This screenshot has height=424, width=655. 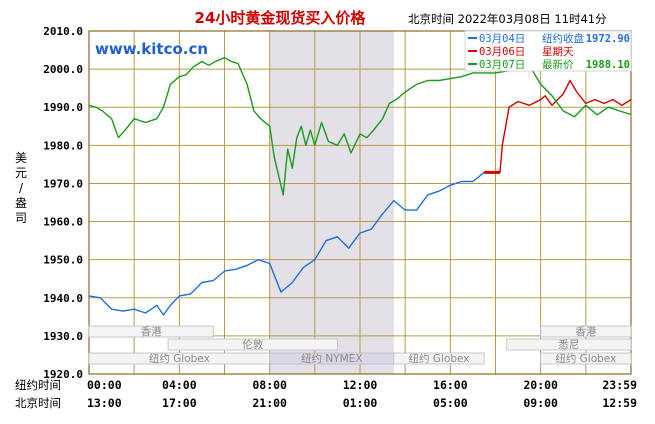 I want to click on x-tick-ny: 04:00, so click(x=179, y=385).